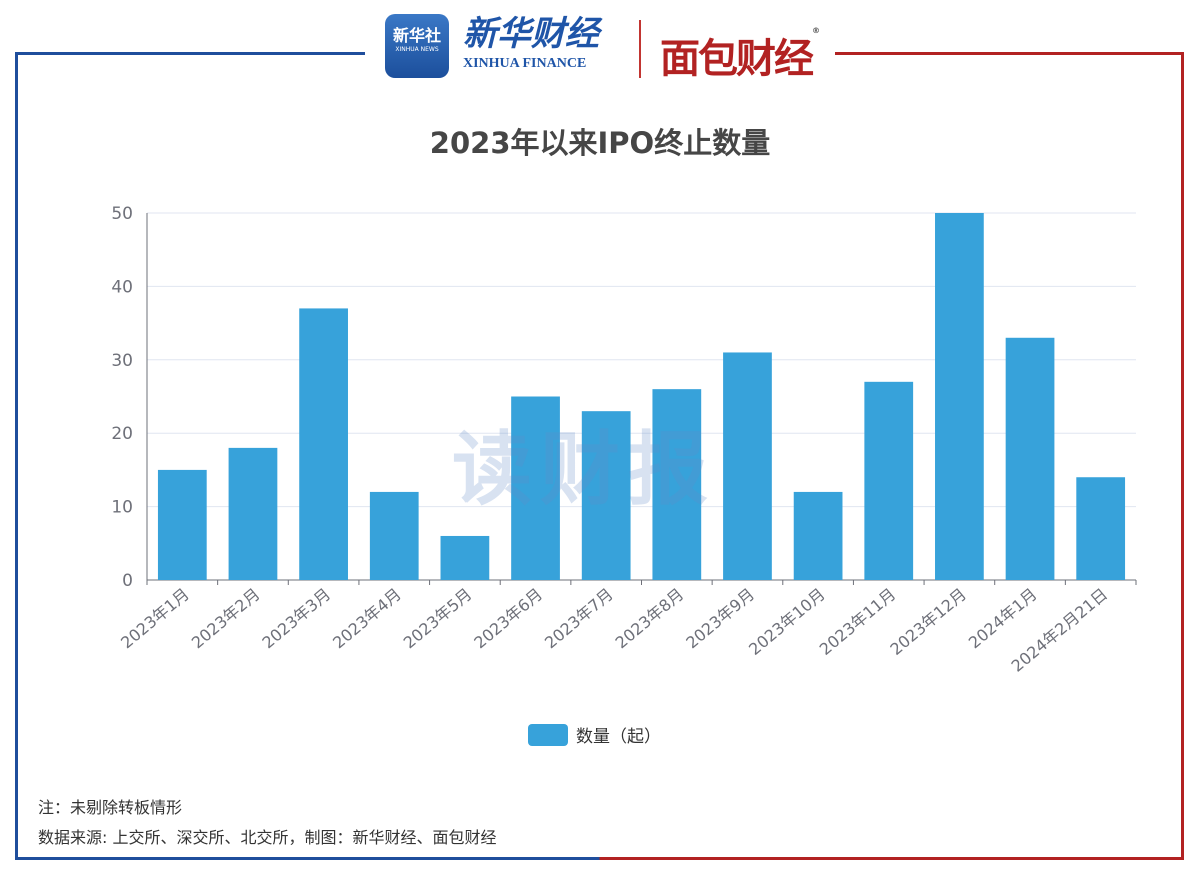 The width and height of the screenshot is (1200, 877). Describe the element at coordinates (417, 46) in the screenshot. I see `xinhua-news-logo: 新华社 XINHUA NEWS` at that location.